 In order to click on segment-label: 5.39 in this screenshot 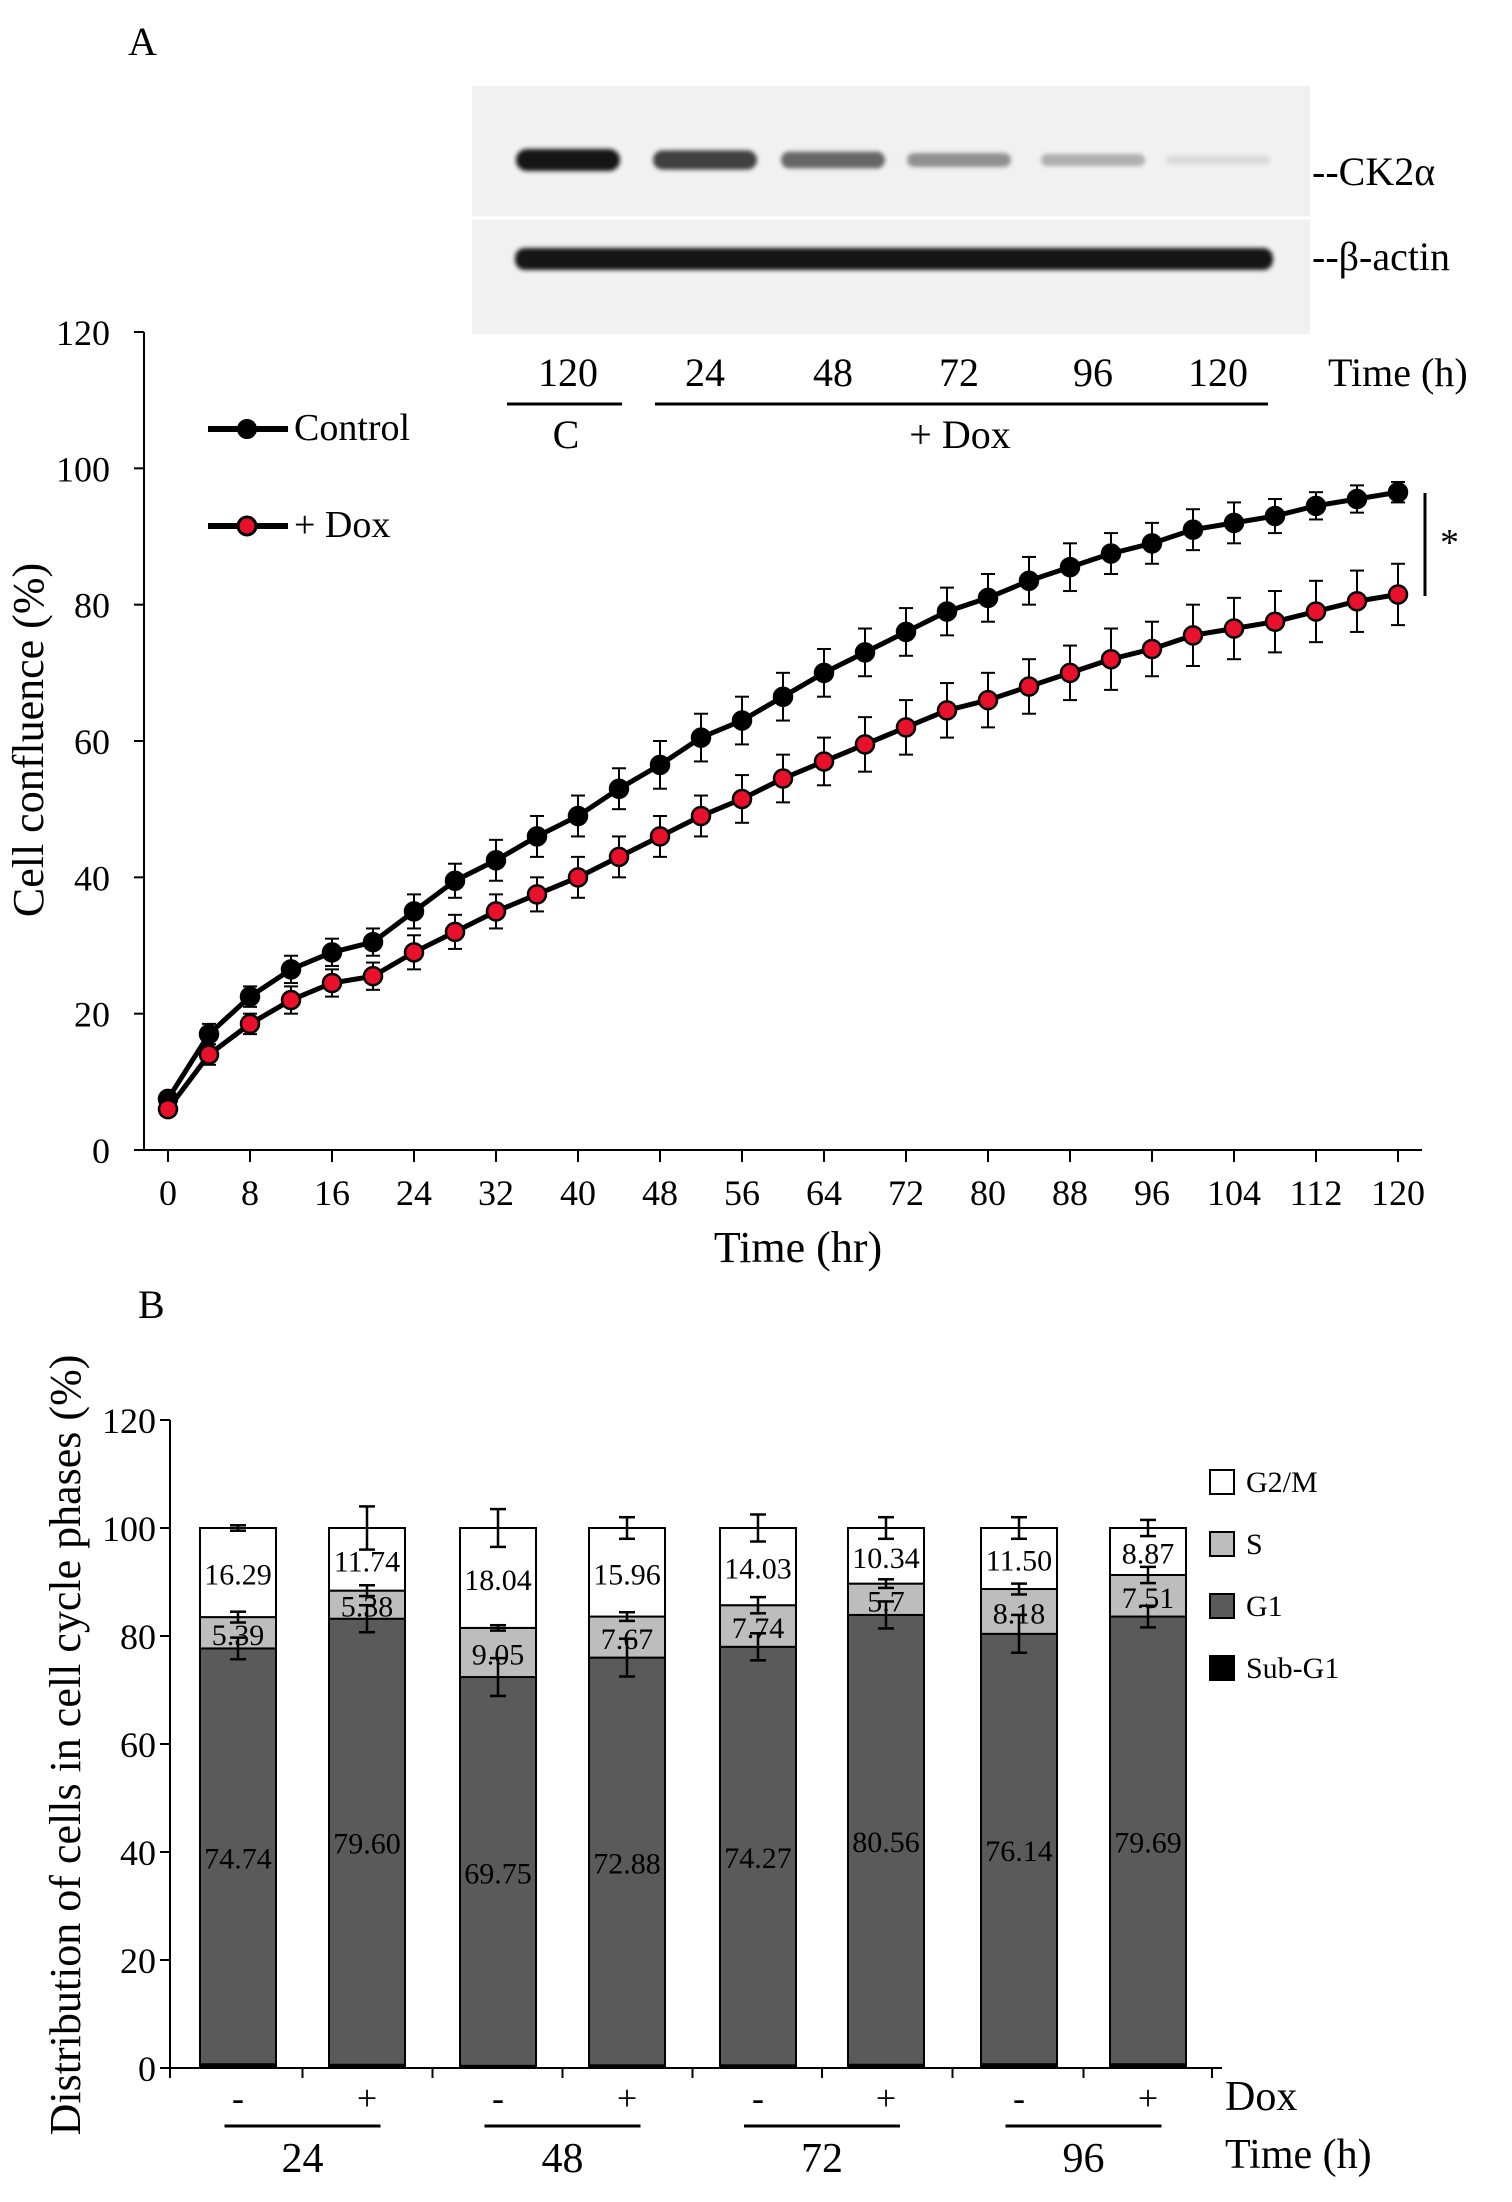, I will do `click(238, 1635)`.